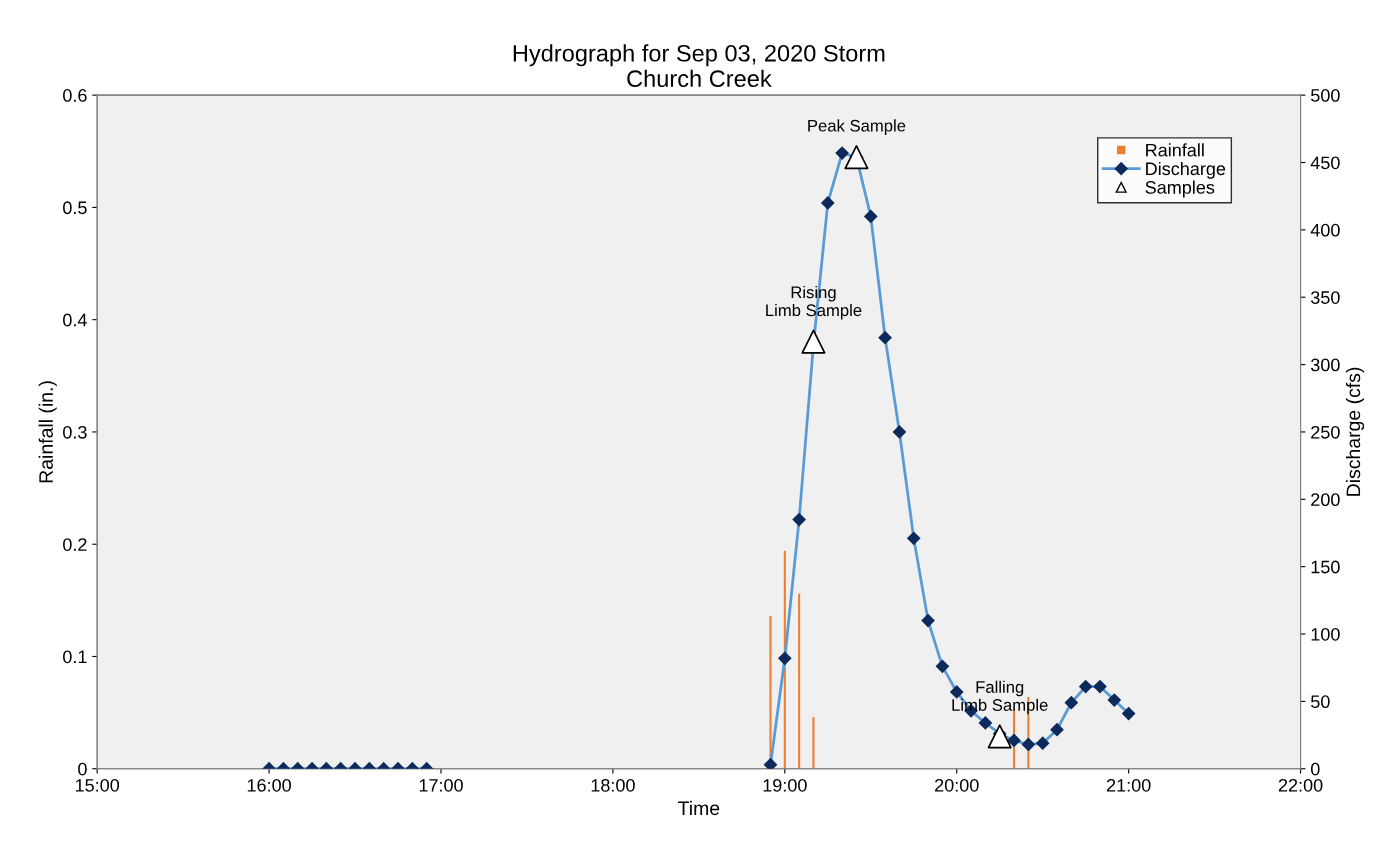 The width and height of the screenshot is (1388, 842). I want to click on x-axis-title: Time, so click(699, 808).